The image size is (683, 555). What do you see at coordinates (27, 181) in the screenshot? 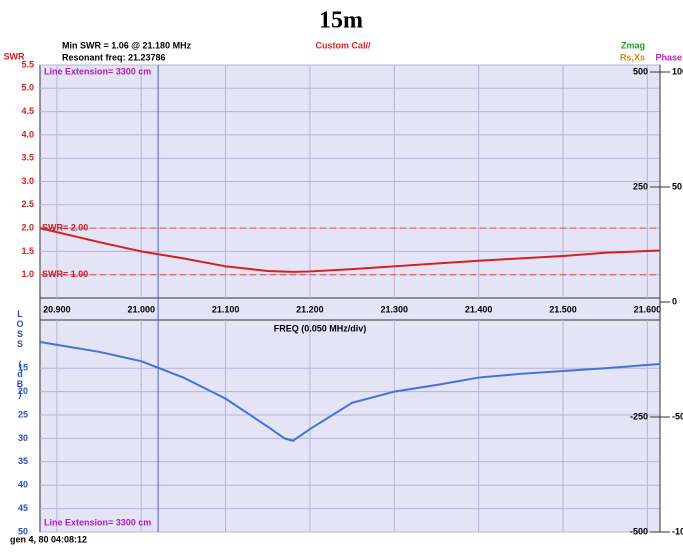
I see `y-tick-label: 3.0` at bounding box center [27, 181].